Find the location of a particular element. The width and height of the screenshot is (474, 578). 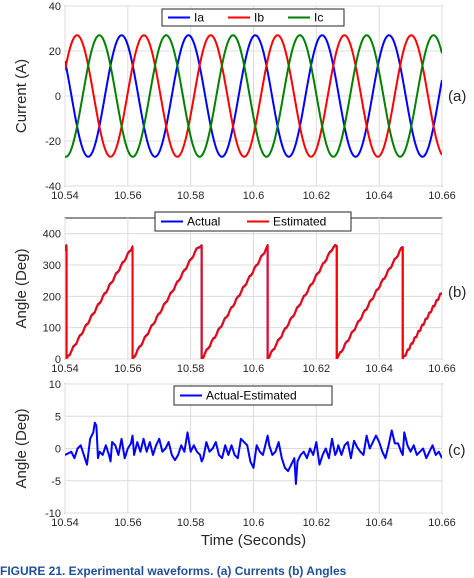

panel-b-x-tick-3: 10.6 is located at coordinates (253, 369).